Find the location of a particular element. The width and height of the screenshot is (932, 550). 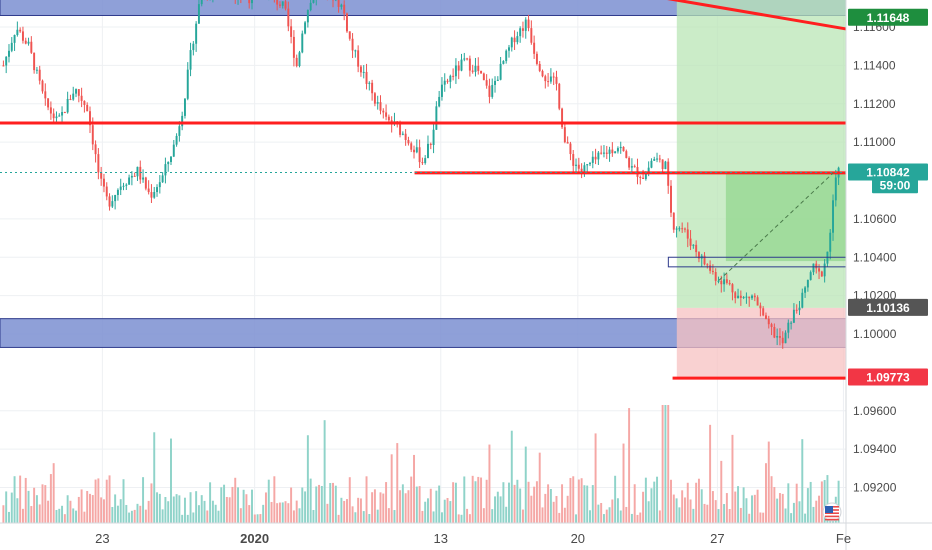

time-tick-label: 20 is located at coordinates (578, 538).